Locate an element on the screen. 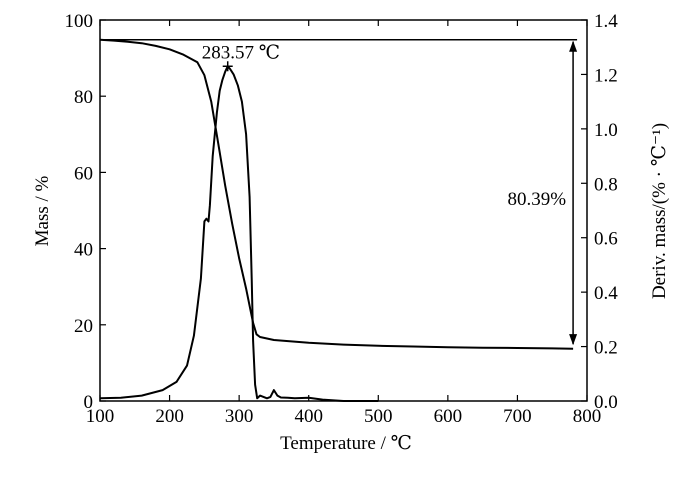 The height and width of the screenshot is (481, 700). y-tick-label-right: 0.8 is located at coordinates (606, 184).